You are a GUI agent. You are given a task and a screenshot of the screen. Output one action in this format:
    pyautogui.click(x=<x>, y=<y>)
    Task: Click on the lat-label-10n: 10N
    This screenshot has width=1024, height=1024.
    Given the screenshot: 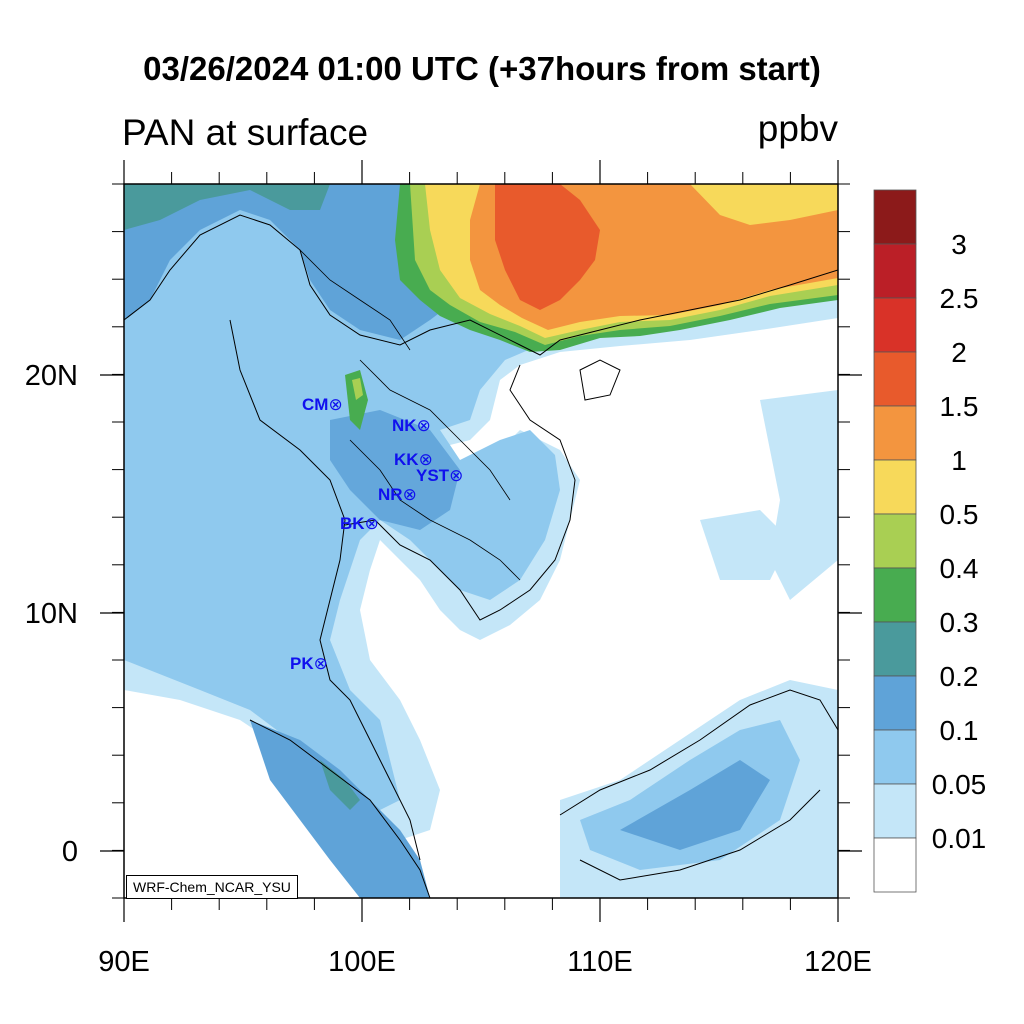 What is the action you would take?
    pyautogui.click(x=51, y=614)
    